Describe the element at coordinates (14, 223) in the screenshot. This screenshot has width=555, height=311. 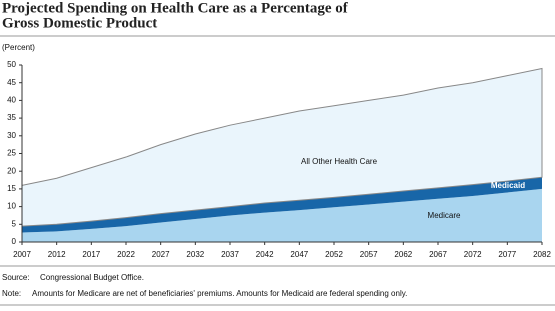
I see `y-tick-label: 5` at that location.